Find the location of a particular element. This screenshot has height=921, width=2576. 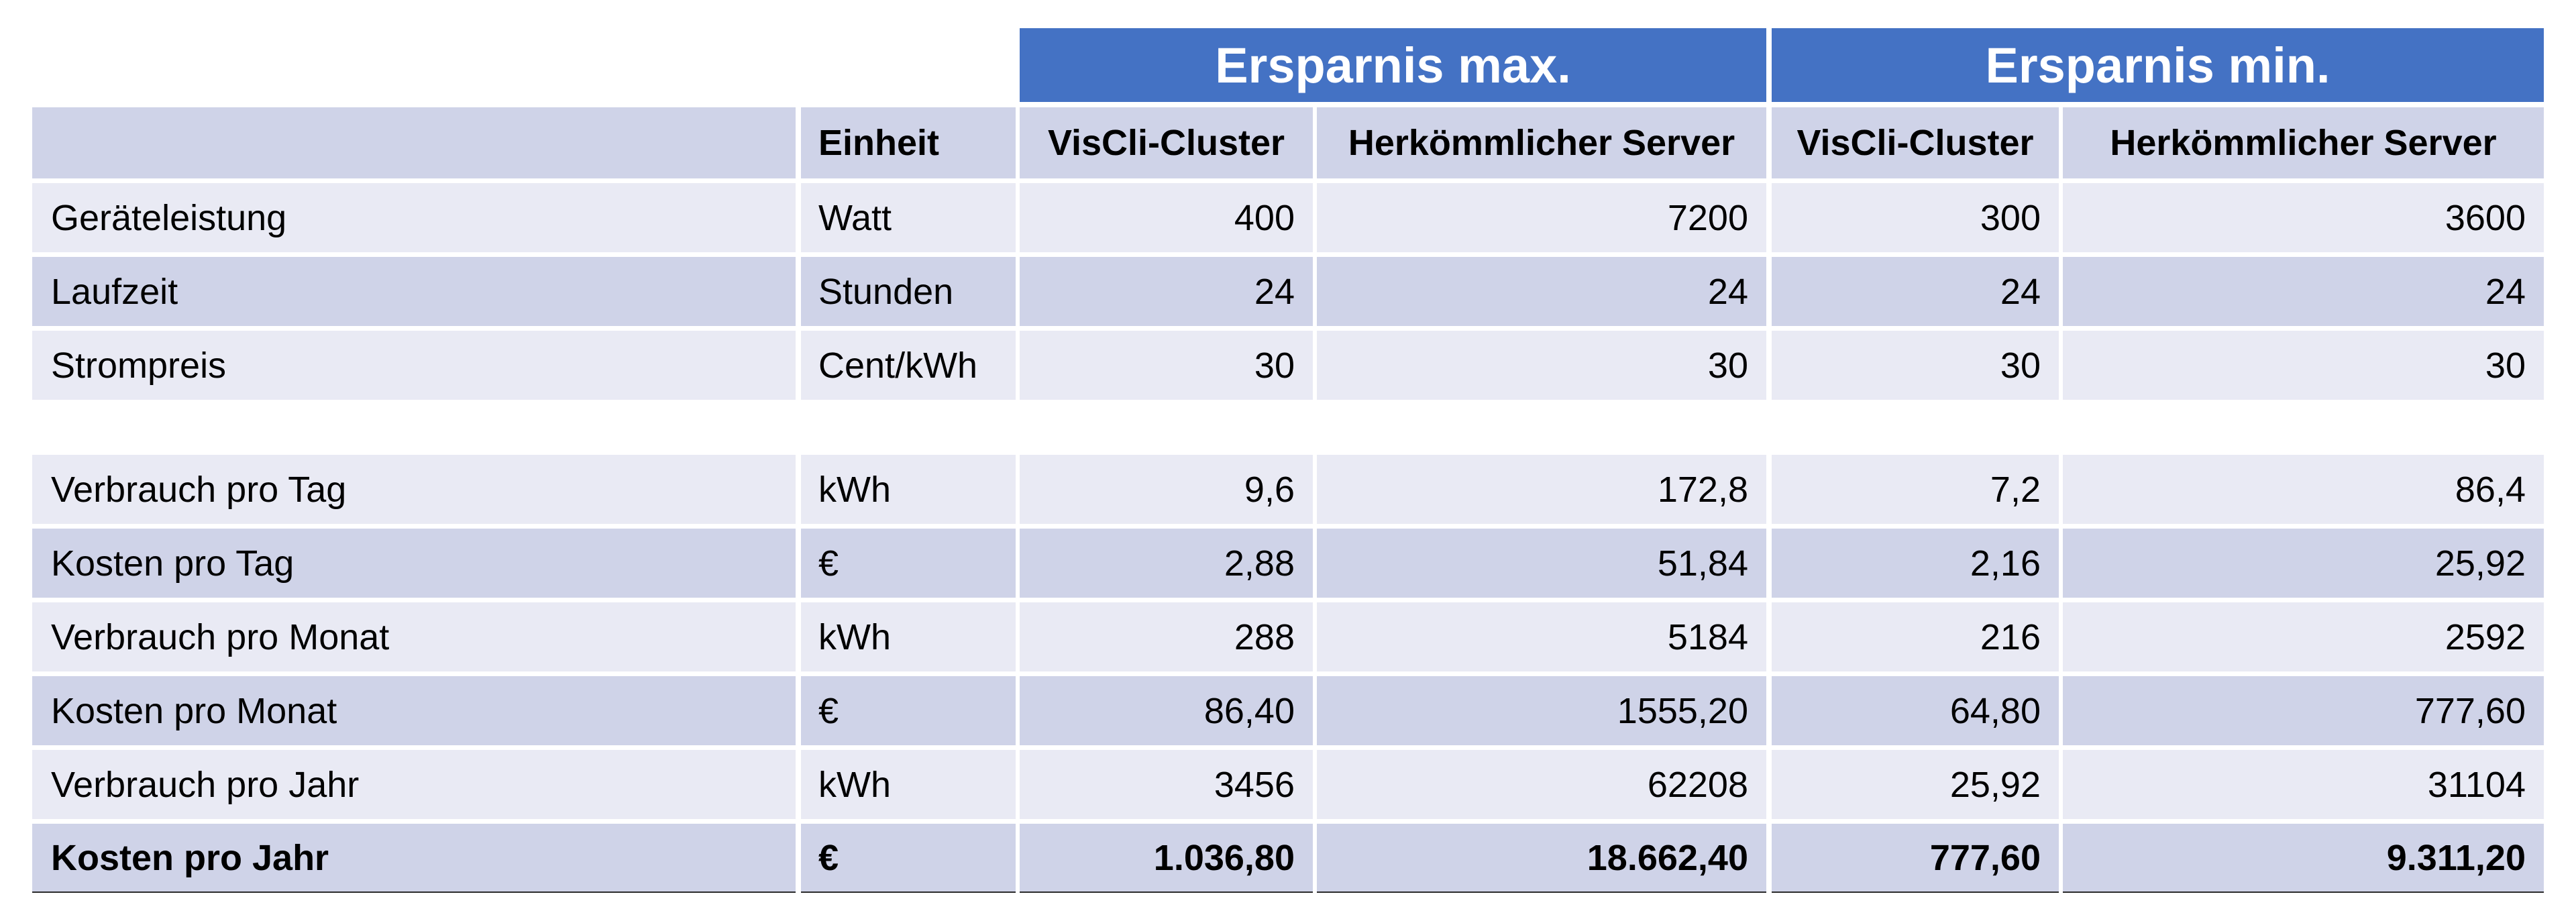

row-label: Strompreis is located at coordinates (414, 365).